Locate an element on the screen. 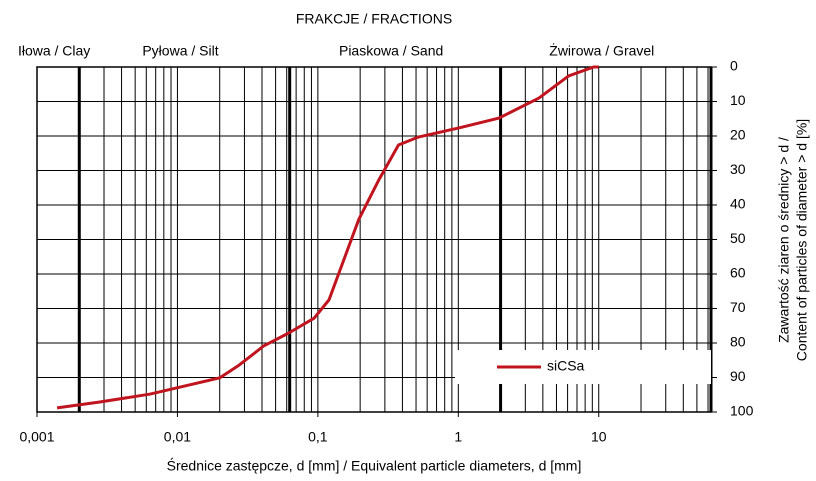 The width and height of the screenshot is (816, 481). y-tick-label: 60 is located at coordinates (738, 273).